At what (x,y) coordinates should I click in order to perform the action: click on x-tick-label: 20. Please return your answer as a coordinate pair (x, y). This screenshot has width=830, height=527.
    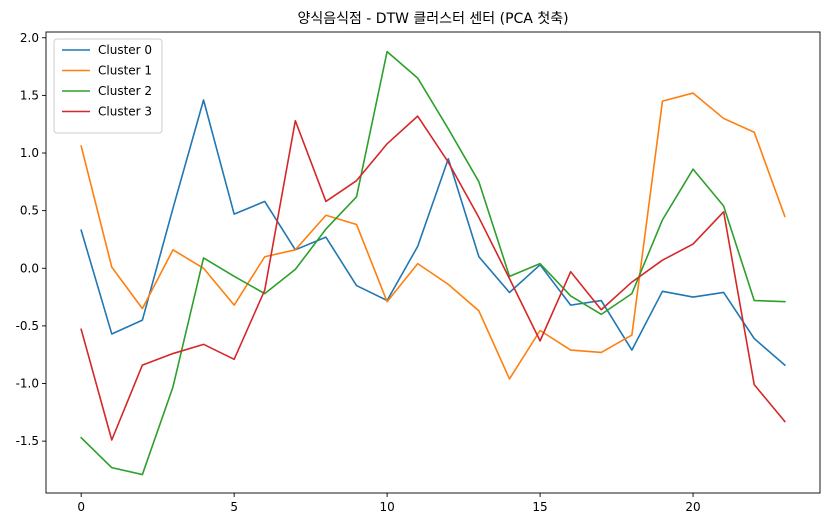
    Looking at the image, I should click on (692, 507).